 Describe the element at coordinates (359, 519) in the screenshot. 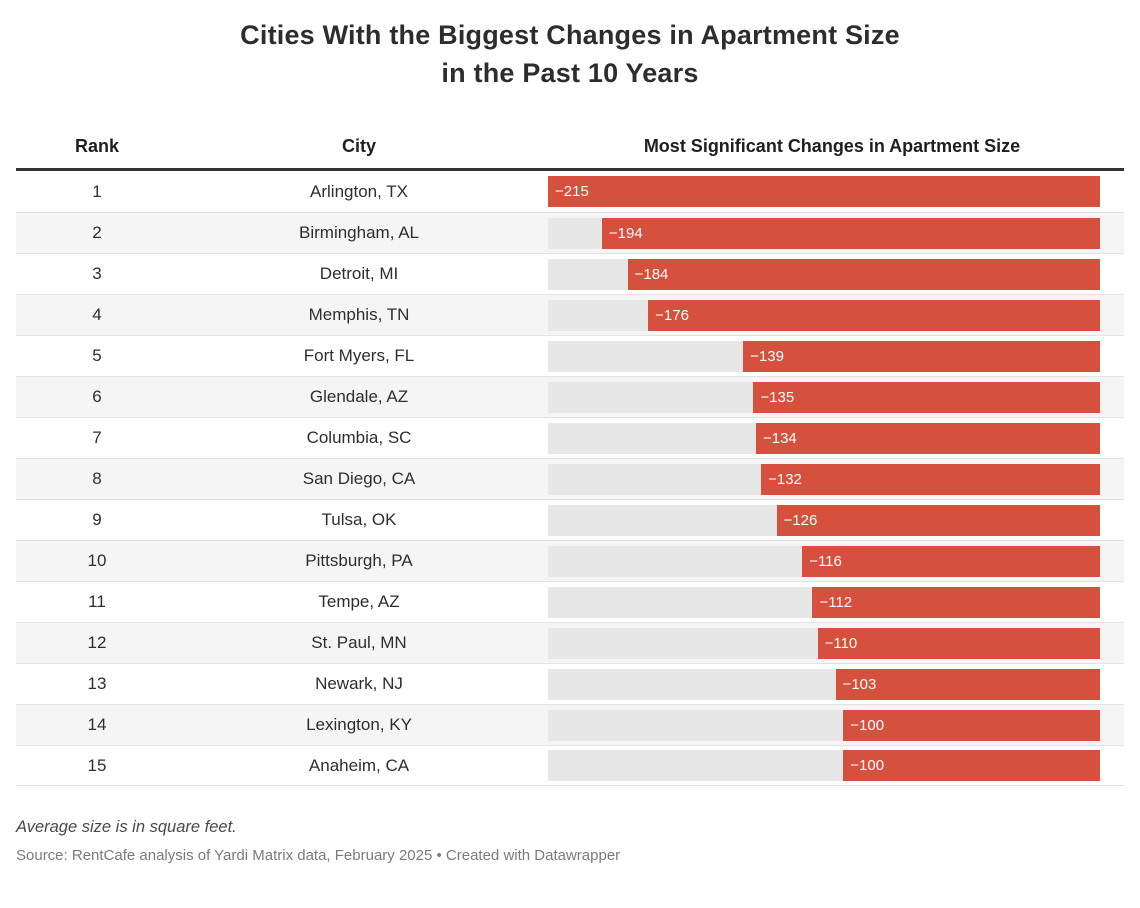

I see `city-cell: Tulsa, OK` at that location.